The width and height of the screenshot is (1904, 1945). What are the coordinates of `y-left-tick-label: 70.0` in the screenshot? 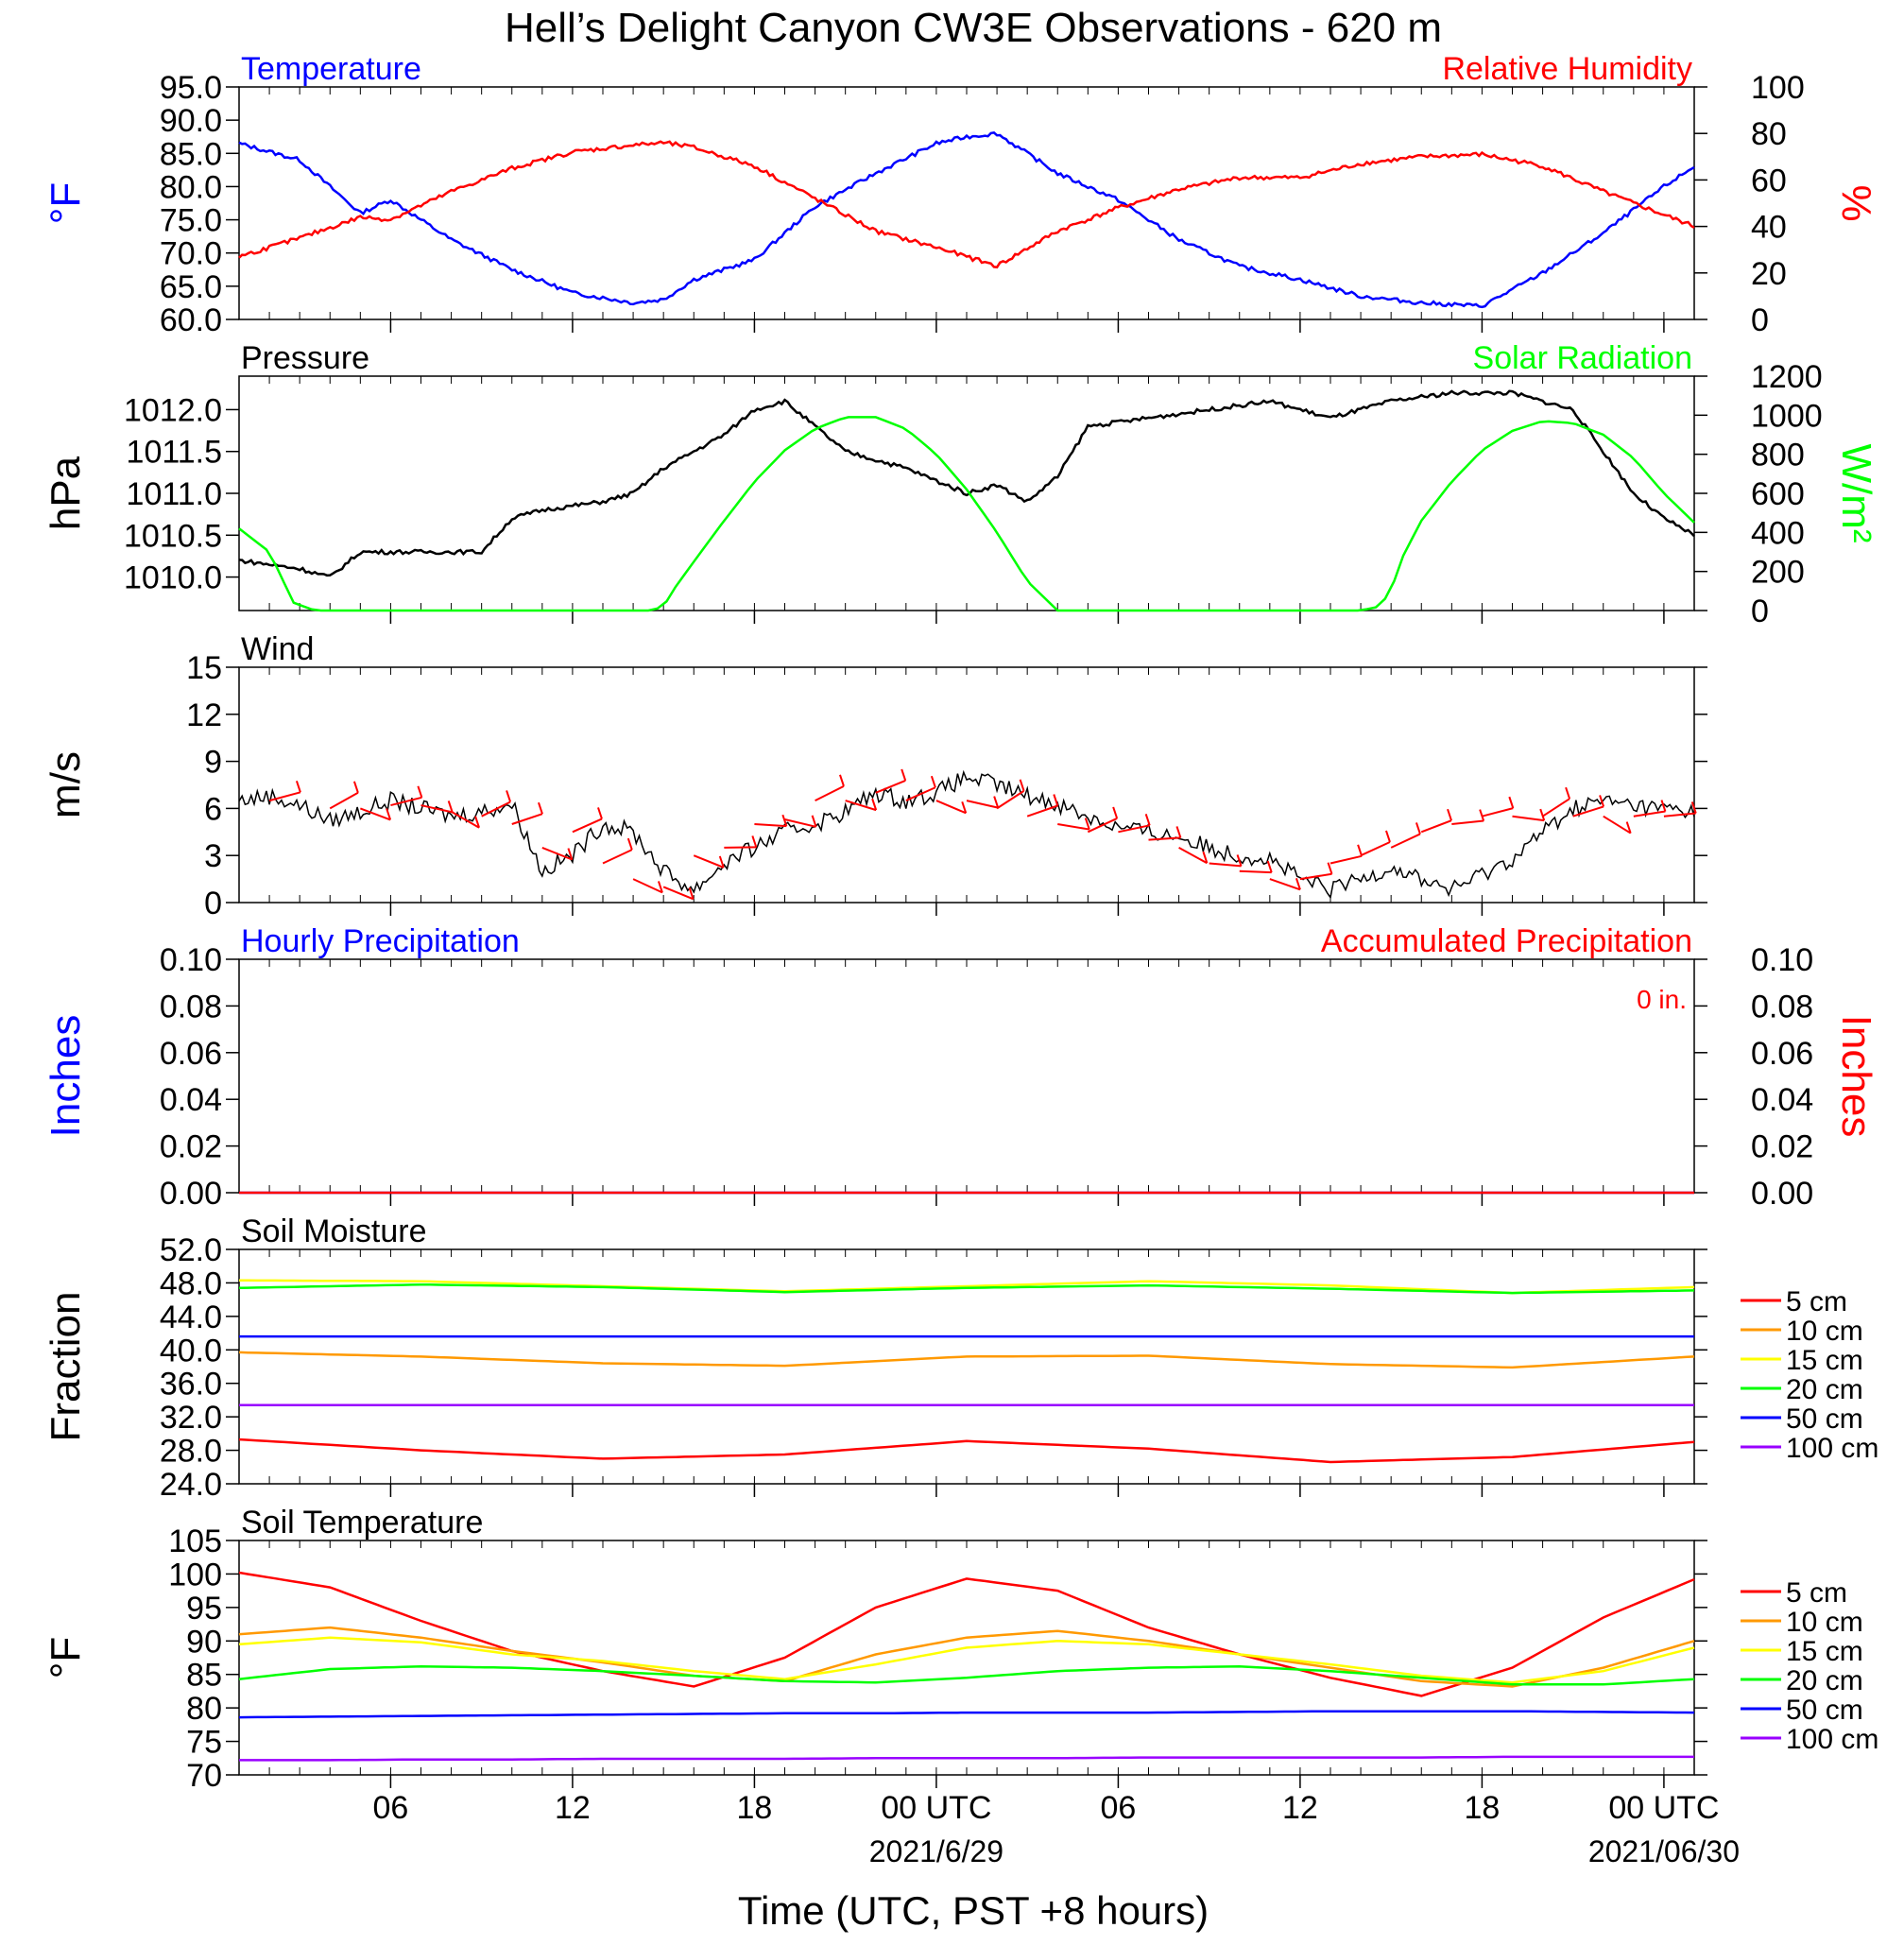 It's located at (191, 254).